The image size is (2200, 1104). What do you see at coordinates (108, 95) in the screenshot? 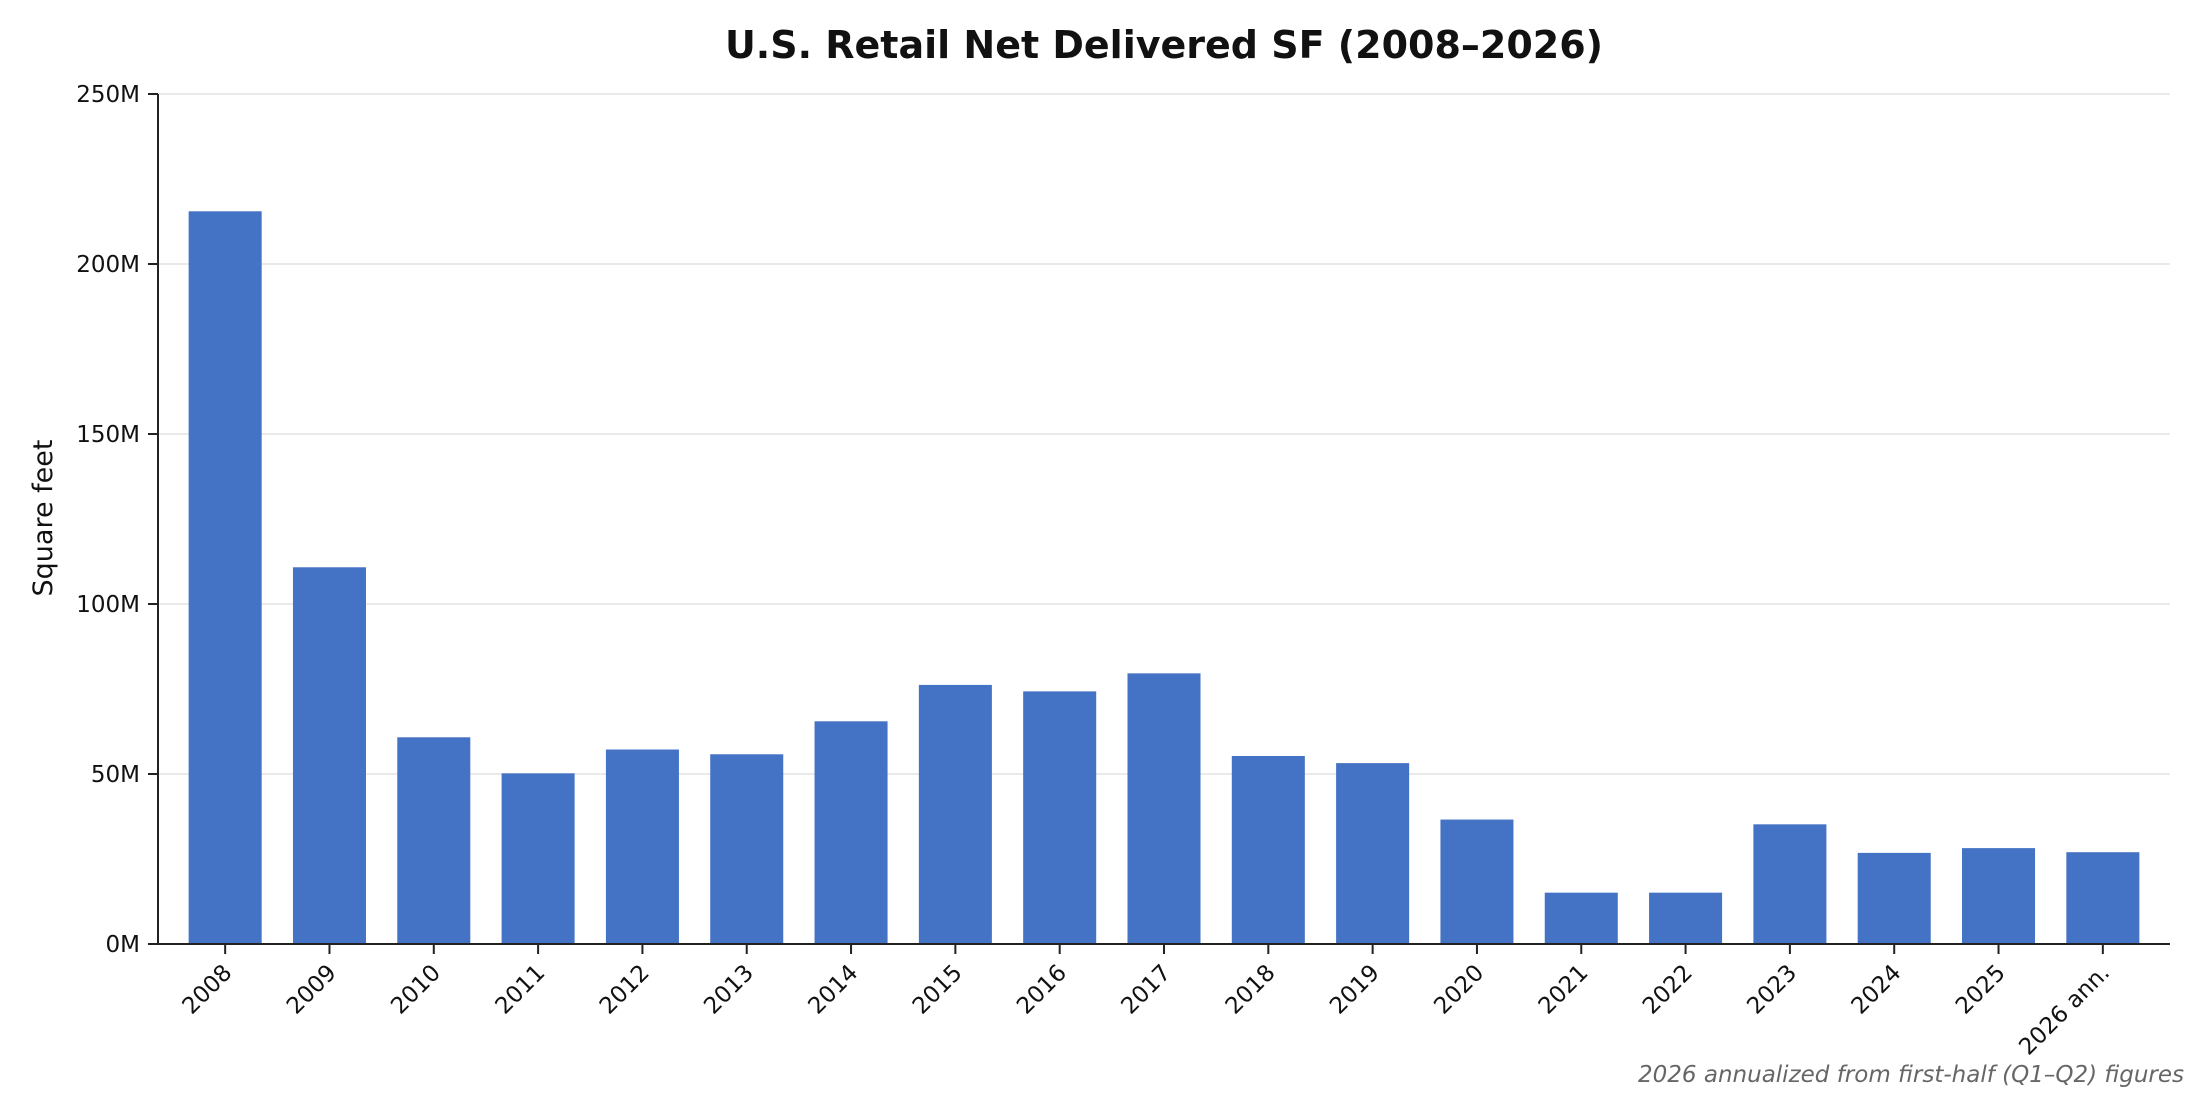
I see `y-tick-label: 250M` at bounding box center [108, 95].